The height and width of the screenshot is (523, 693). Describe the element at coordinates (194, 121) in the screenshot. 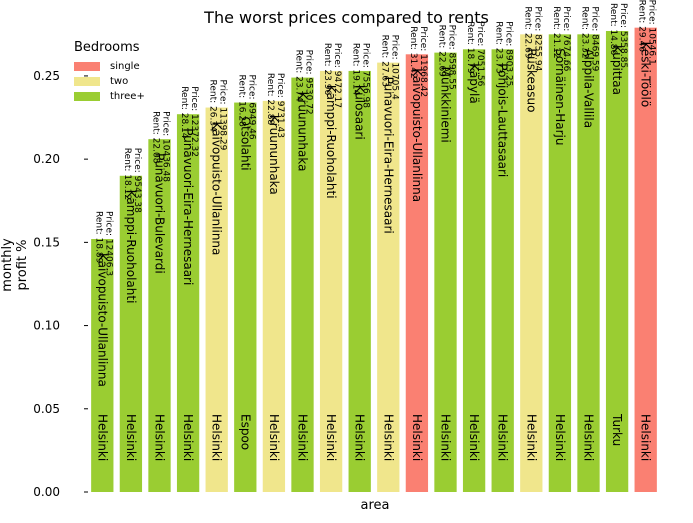

I see `bar-price-label: Price: 12372.32` at that location.